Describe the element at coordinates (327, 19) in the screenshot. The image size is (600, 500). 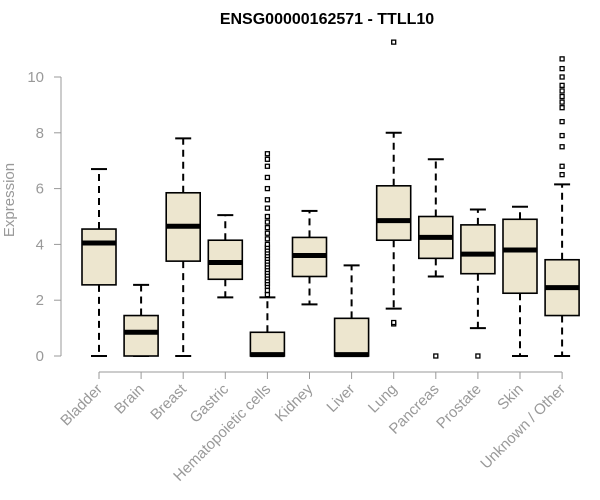
I see `chart-title: ENSG00000162571 - TTLL10` at that location.